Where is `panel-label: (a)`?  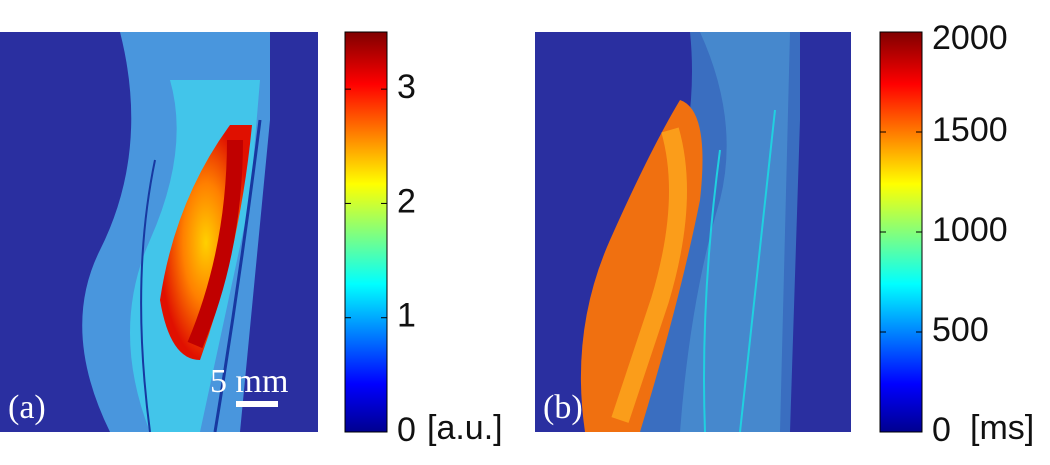
panel-label: (a) is located at coordinates (27, 407).